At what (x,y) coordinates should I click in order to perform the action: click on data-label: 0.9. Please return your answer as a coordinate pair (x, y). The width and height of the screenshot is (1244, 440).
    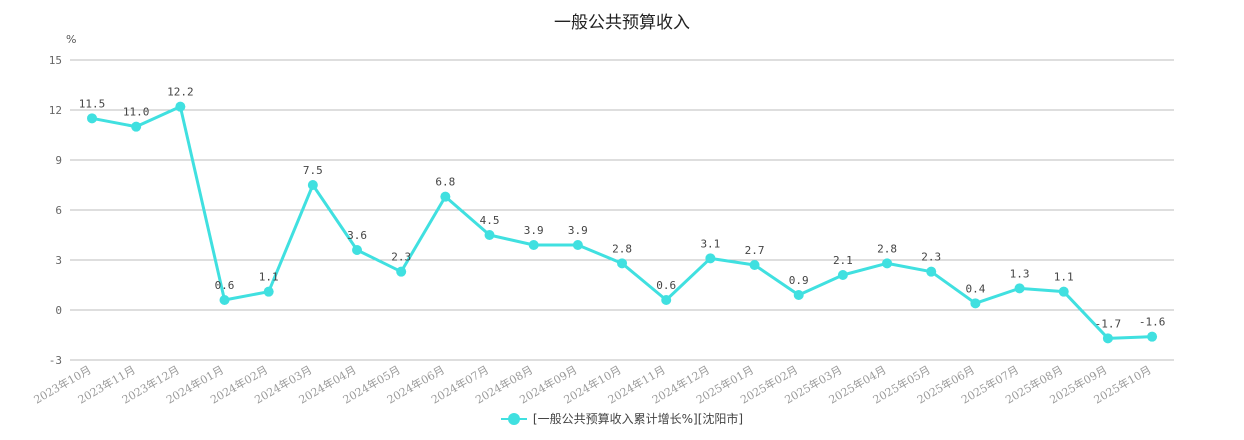
    Looking at the image, I should click on (799, 280).